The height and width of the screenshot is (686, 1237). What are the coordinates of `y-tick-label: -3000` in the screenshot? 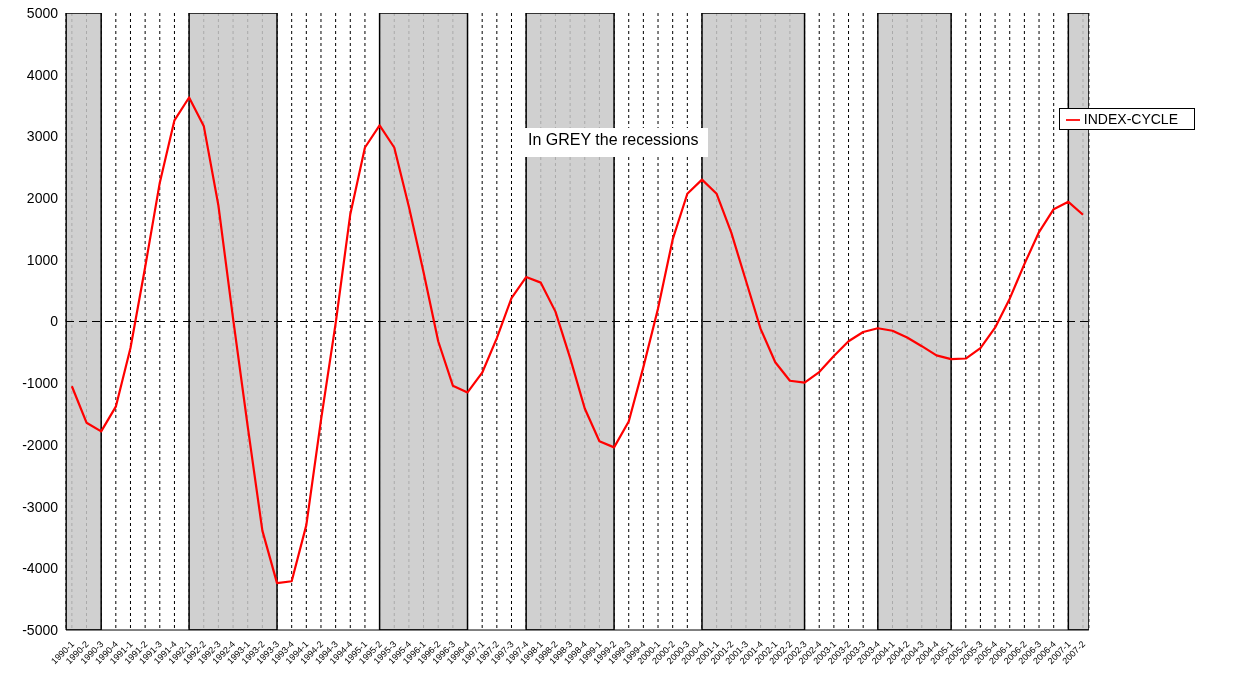 It's located at (40, 506).